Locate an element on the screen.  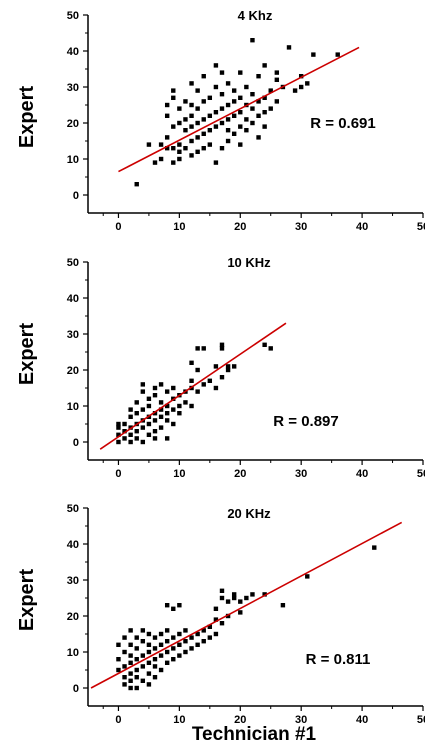
correlation-annotation: R = 0.691 is located at coordinates (342, 123).